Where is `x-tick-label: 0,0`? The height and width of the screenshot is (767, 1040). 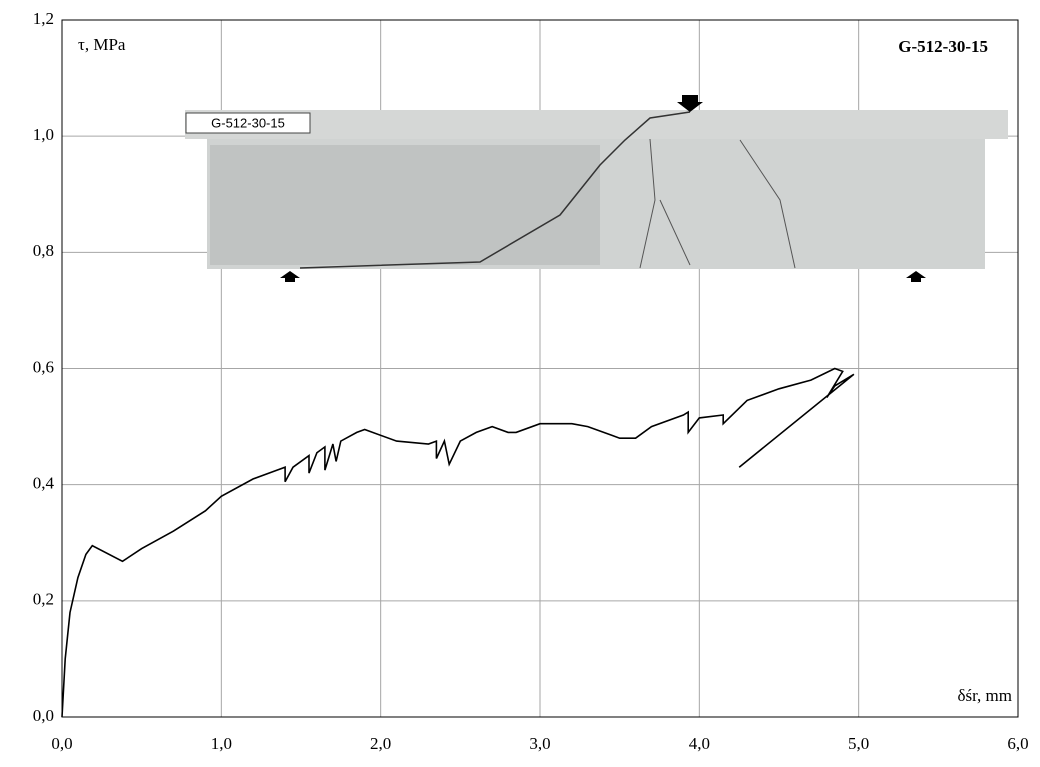 x-tick-label: 0,0 is located at coordinates (61, 743).